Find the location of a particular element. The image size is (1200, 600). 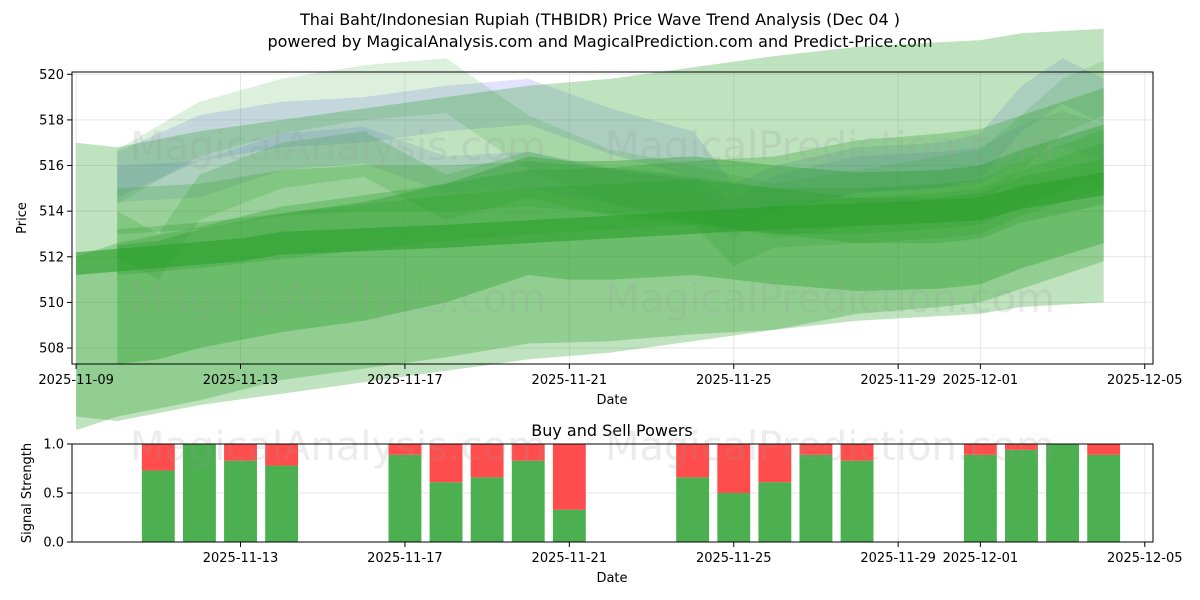

signal-x-tick-label: 2025-11-17 is located at coordinates (405, 558).